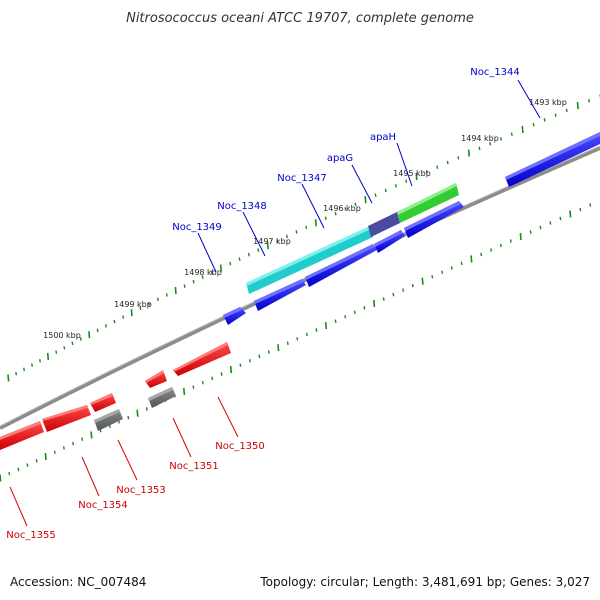 Image resolution: width=600 pixels, height=600 pixels. What do you see at coordinates (362, 184) in the screenshot?
I see `leader-apag` at bounding box center [362, 184].